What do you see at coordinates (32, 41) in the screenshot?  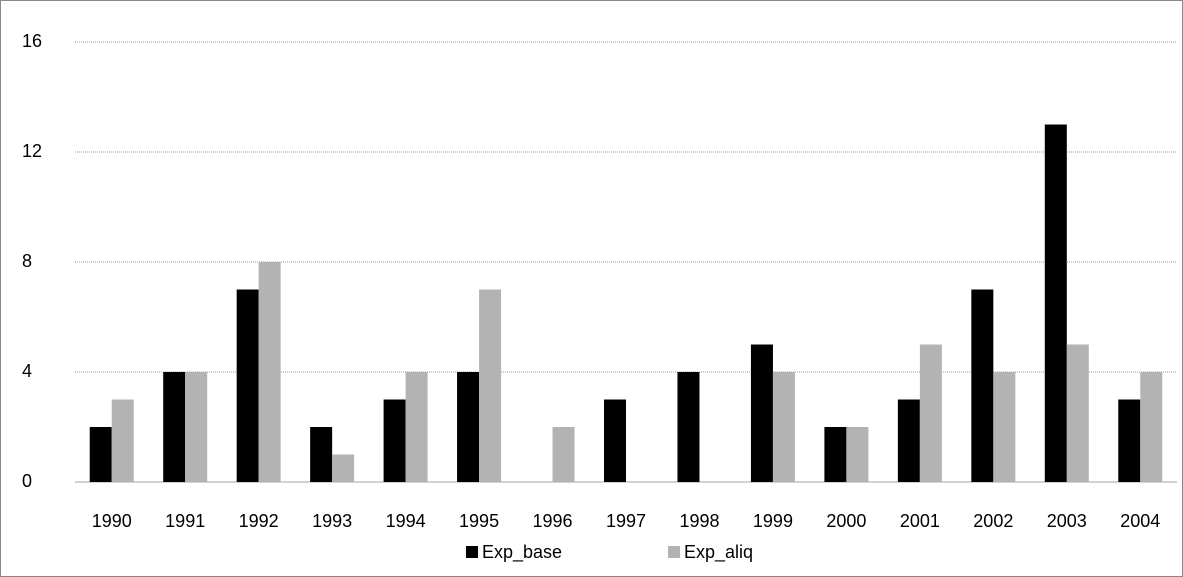 I see `y-tick-label: 16` at bounding box center [32, 41].